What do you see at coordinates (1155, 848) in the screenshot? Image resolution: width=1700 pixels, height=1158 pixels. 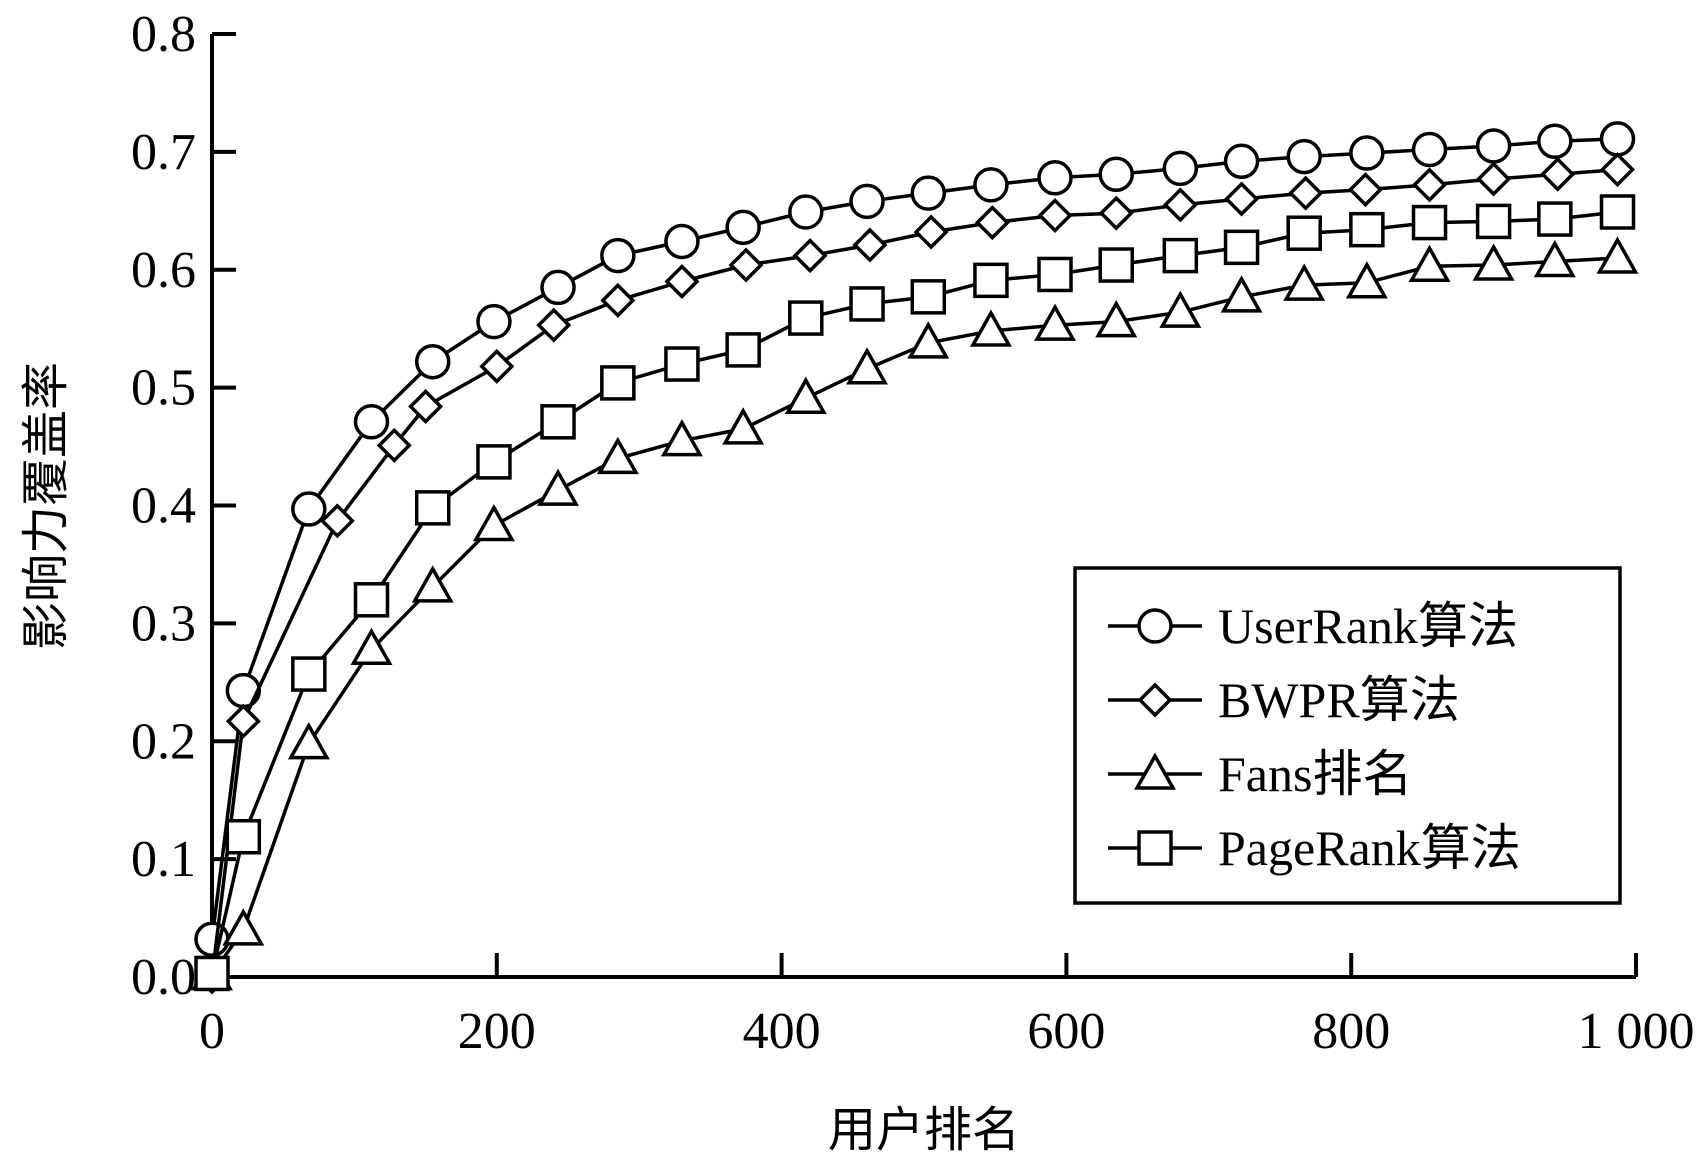 I see `legend-marker-square` at bounding box center [1155, 848].